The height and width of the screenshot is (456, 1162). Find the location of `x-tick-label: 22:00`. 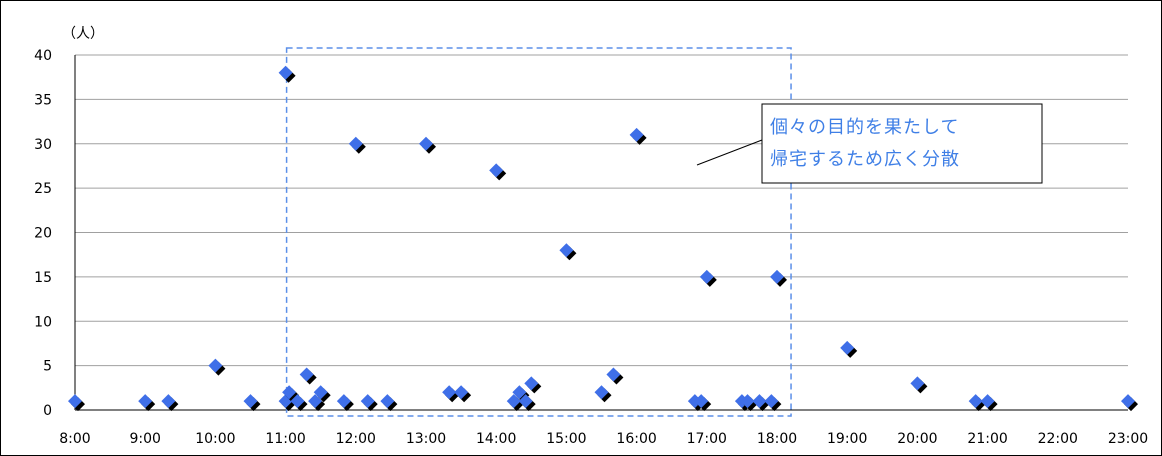

x-tick-label: 22:00 is located at coordinates (1058, 439).